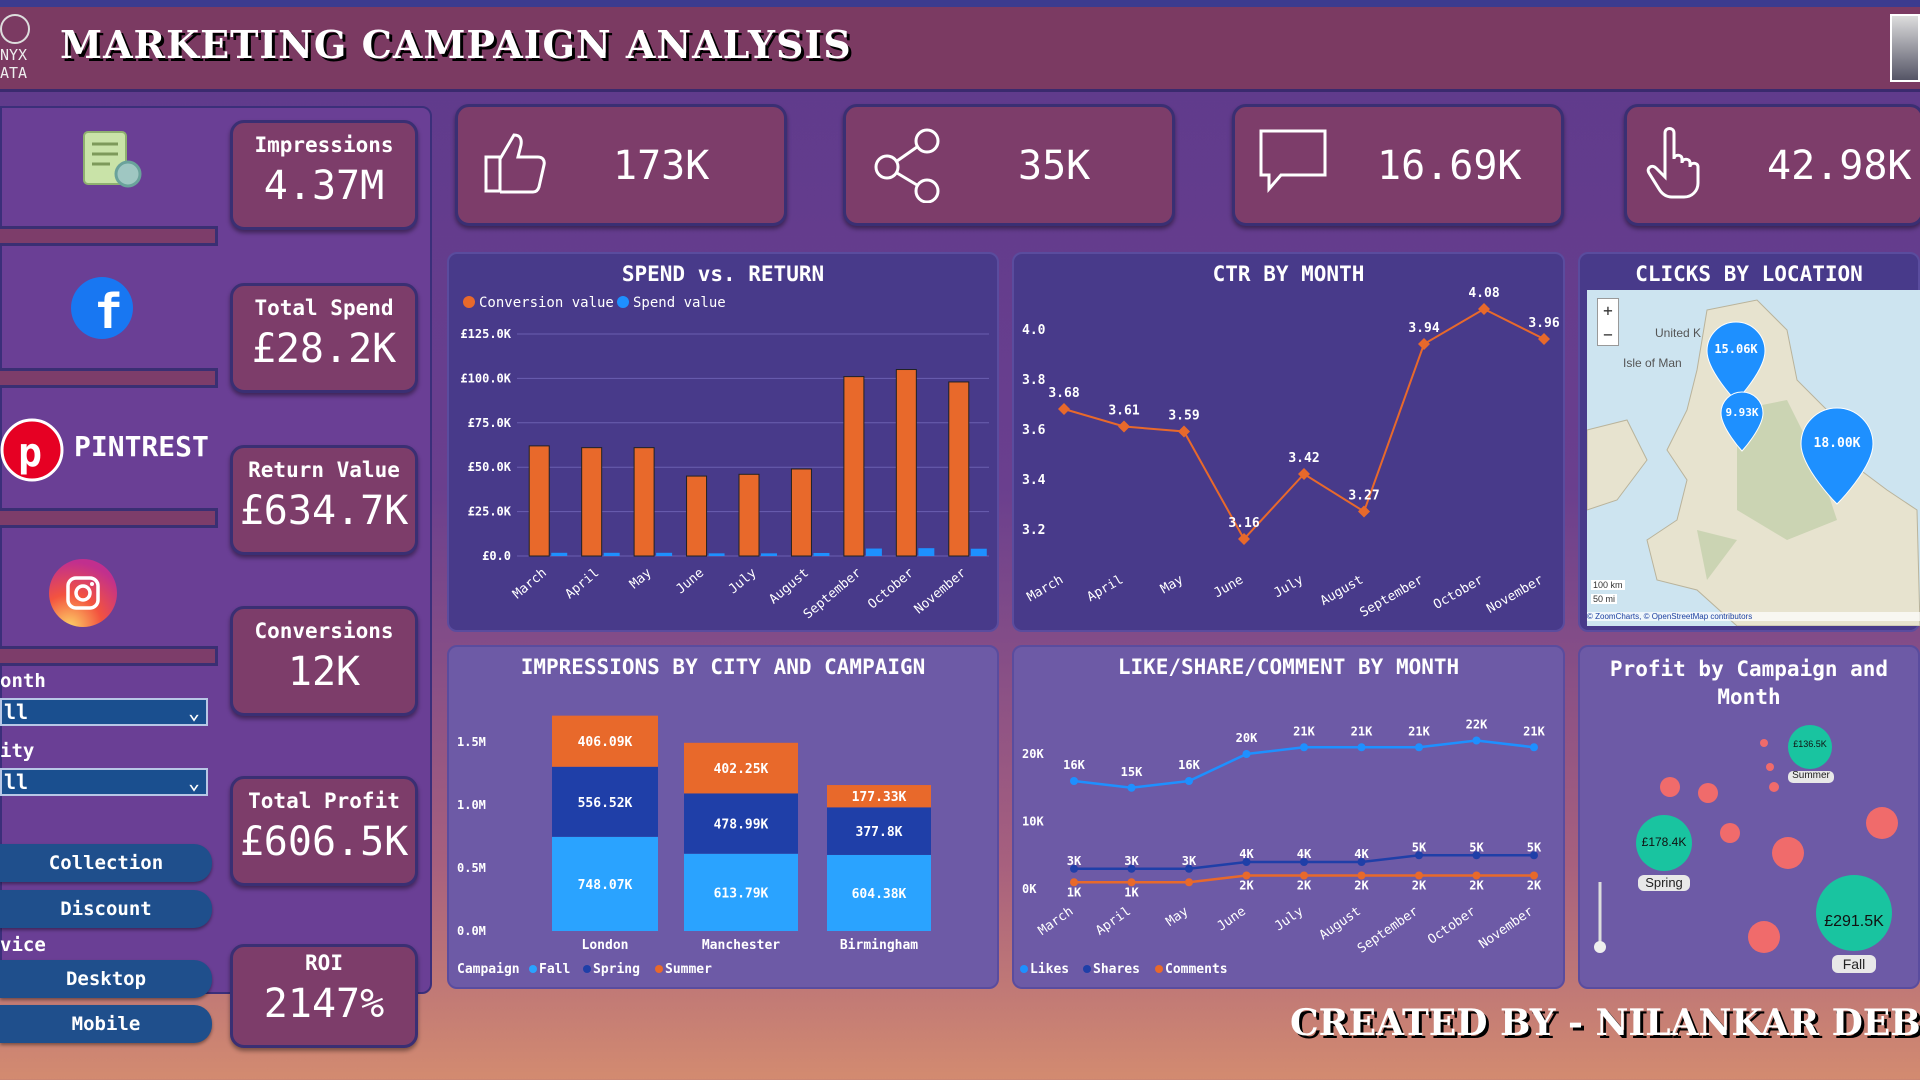 The width and height of the screenshot is (1920, 1080). I want to click on data-label: 604.38K, so click(879, 894).